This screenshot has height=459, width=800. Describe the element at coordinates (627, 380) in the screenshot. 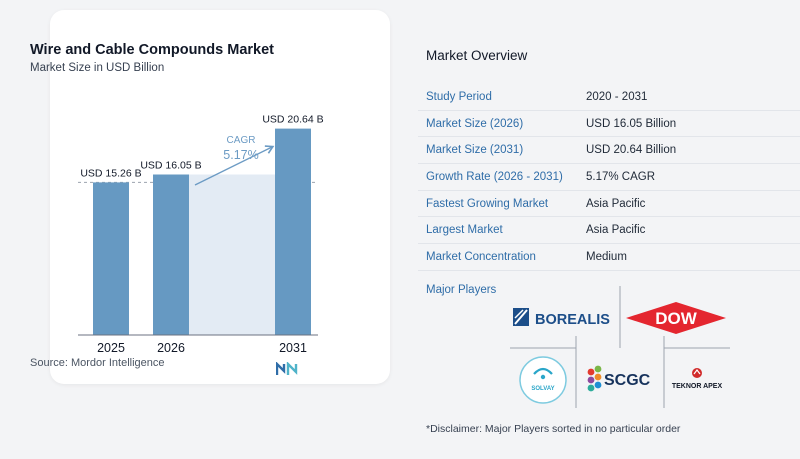

I see `scgc-logo-text: SCGC` at that location.